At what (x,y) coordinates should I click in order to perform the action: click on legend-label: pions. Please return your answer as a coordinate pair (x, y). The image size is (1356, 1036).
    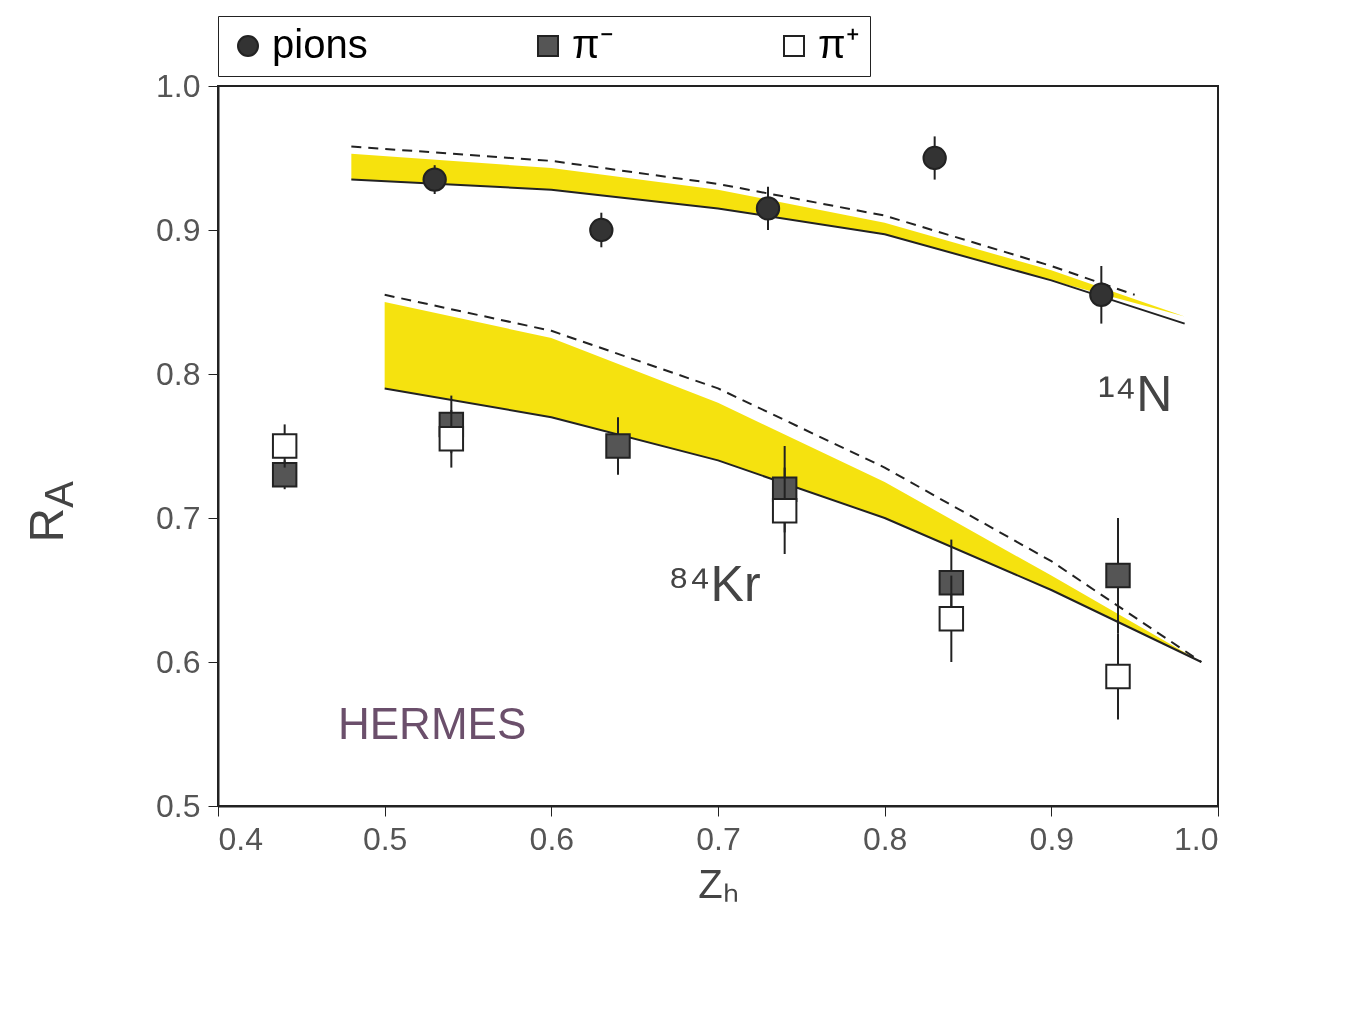
    Looking at the image, I should click on (320, 44).